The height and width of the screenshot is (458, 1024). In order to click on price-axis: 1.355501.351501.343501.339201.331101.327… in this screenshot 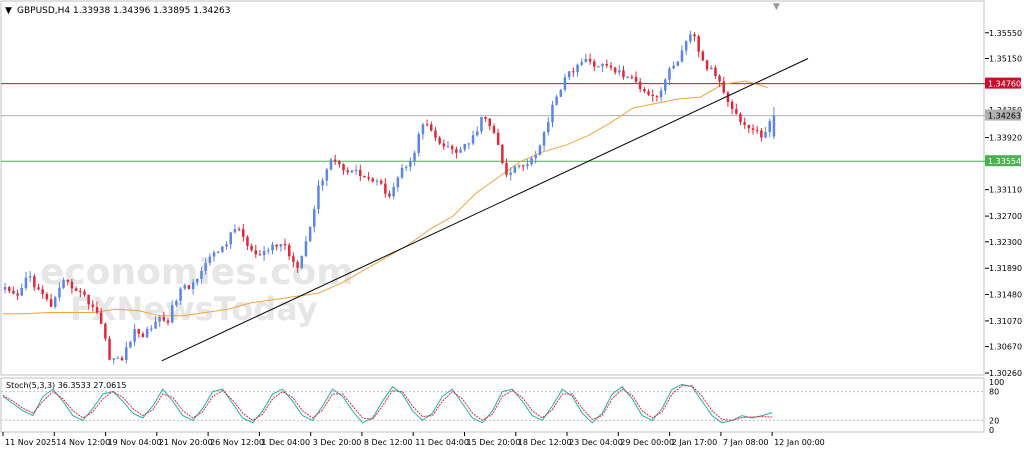, I will do `click(1003, 203)`.